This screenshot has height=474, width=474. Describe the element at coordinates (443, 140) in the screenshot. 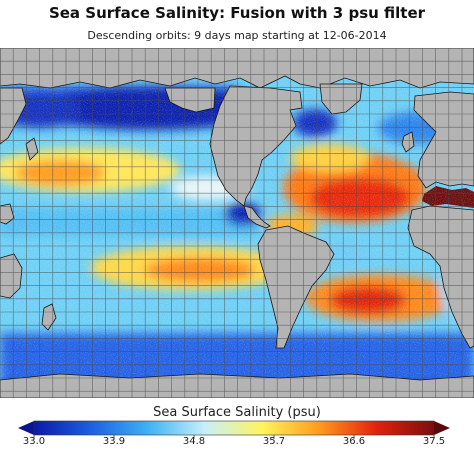

I see `europe` at that location.